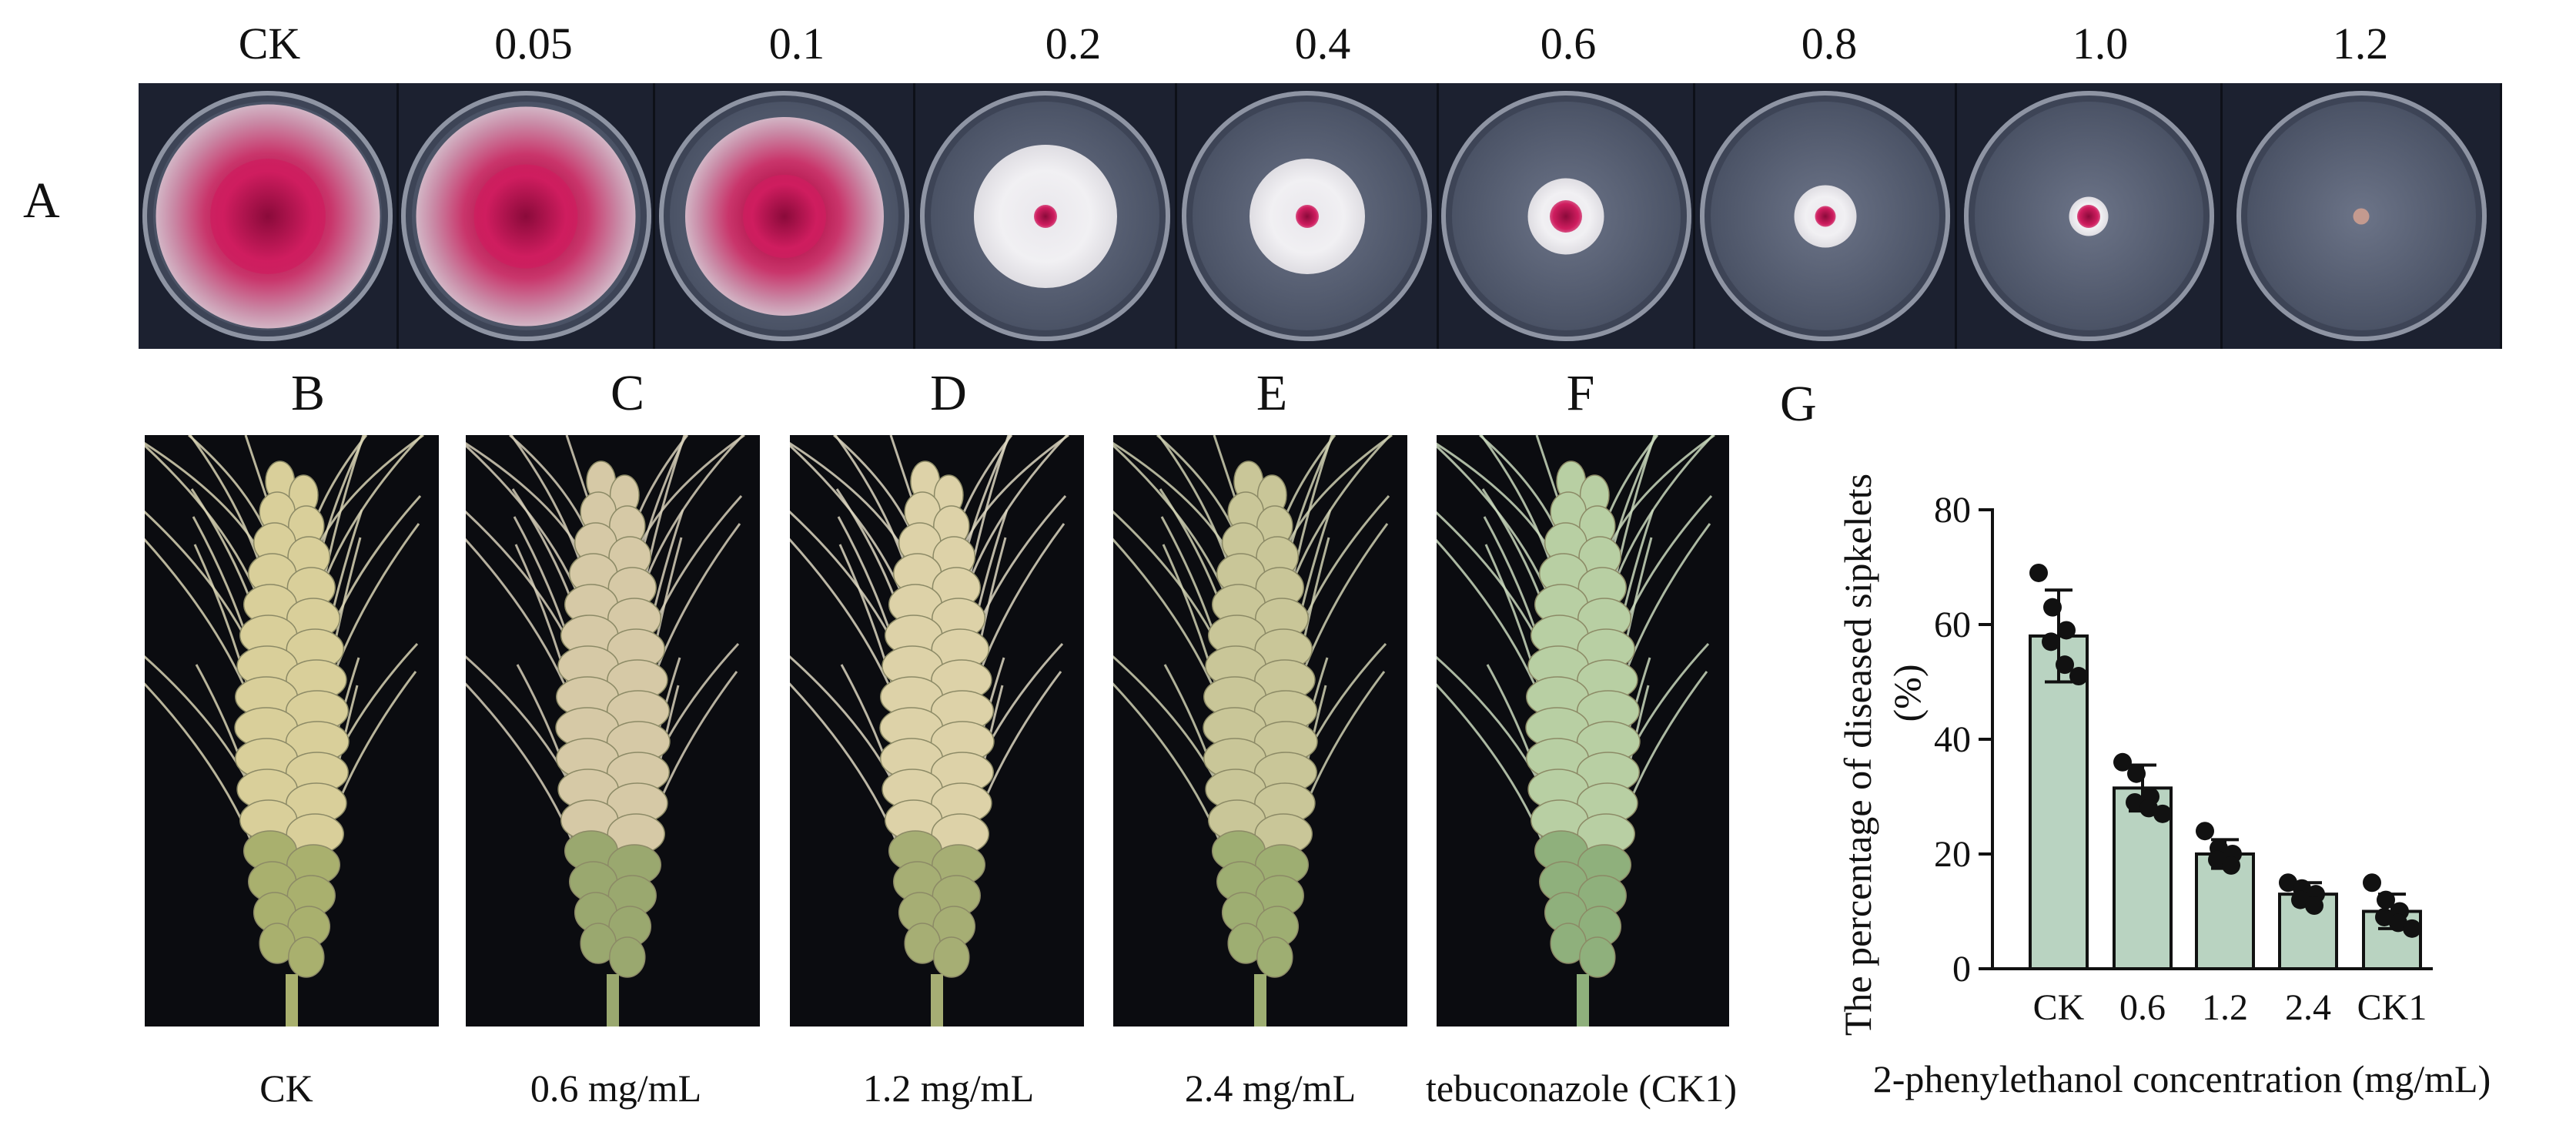 This screenshot has width=2576, height=1132. Describe the element at coordinates (949, 1088) in the screenshot. I see `treatment-caption: 1.2 mg/mL` at that location.